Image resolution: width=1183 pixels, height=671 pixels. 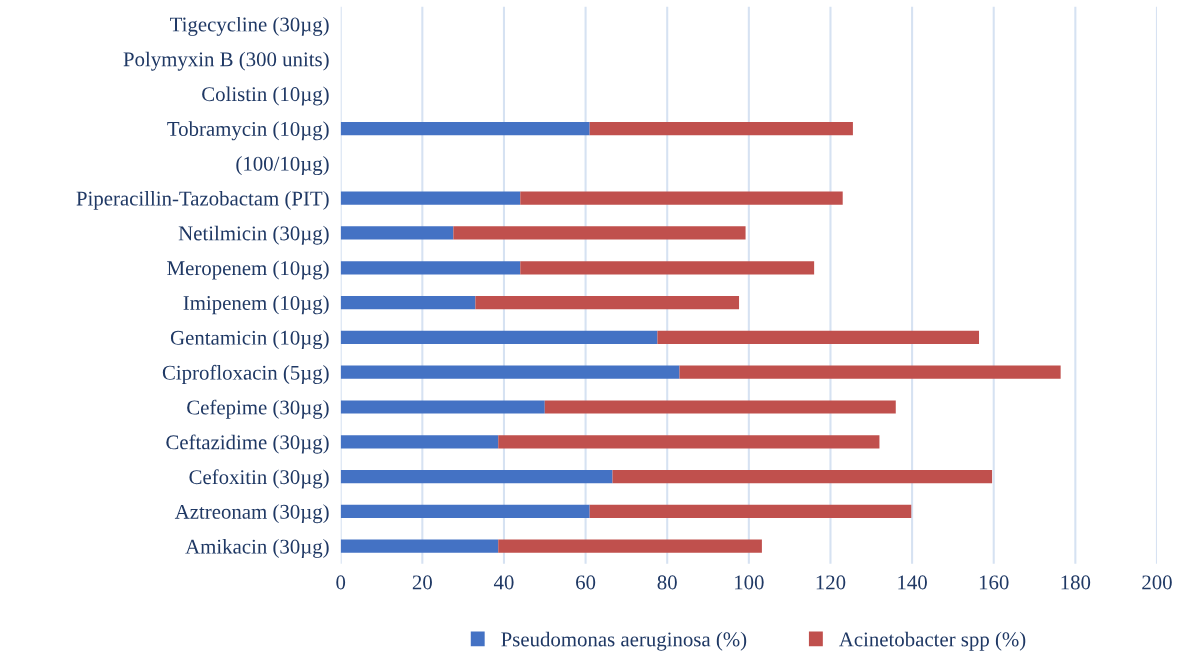 I want to click on x-tick-label: 160, so click(x=994, y=582).